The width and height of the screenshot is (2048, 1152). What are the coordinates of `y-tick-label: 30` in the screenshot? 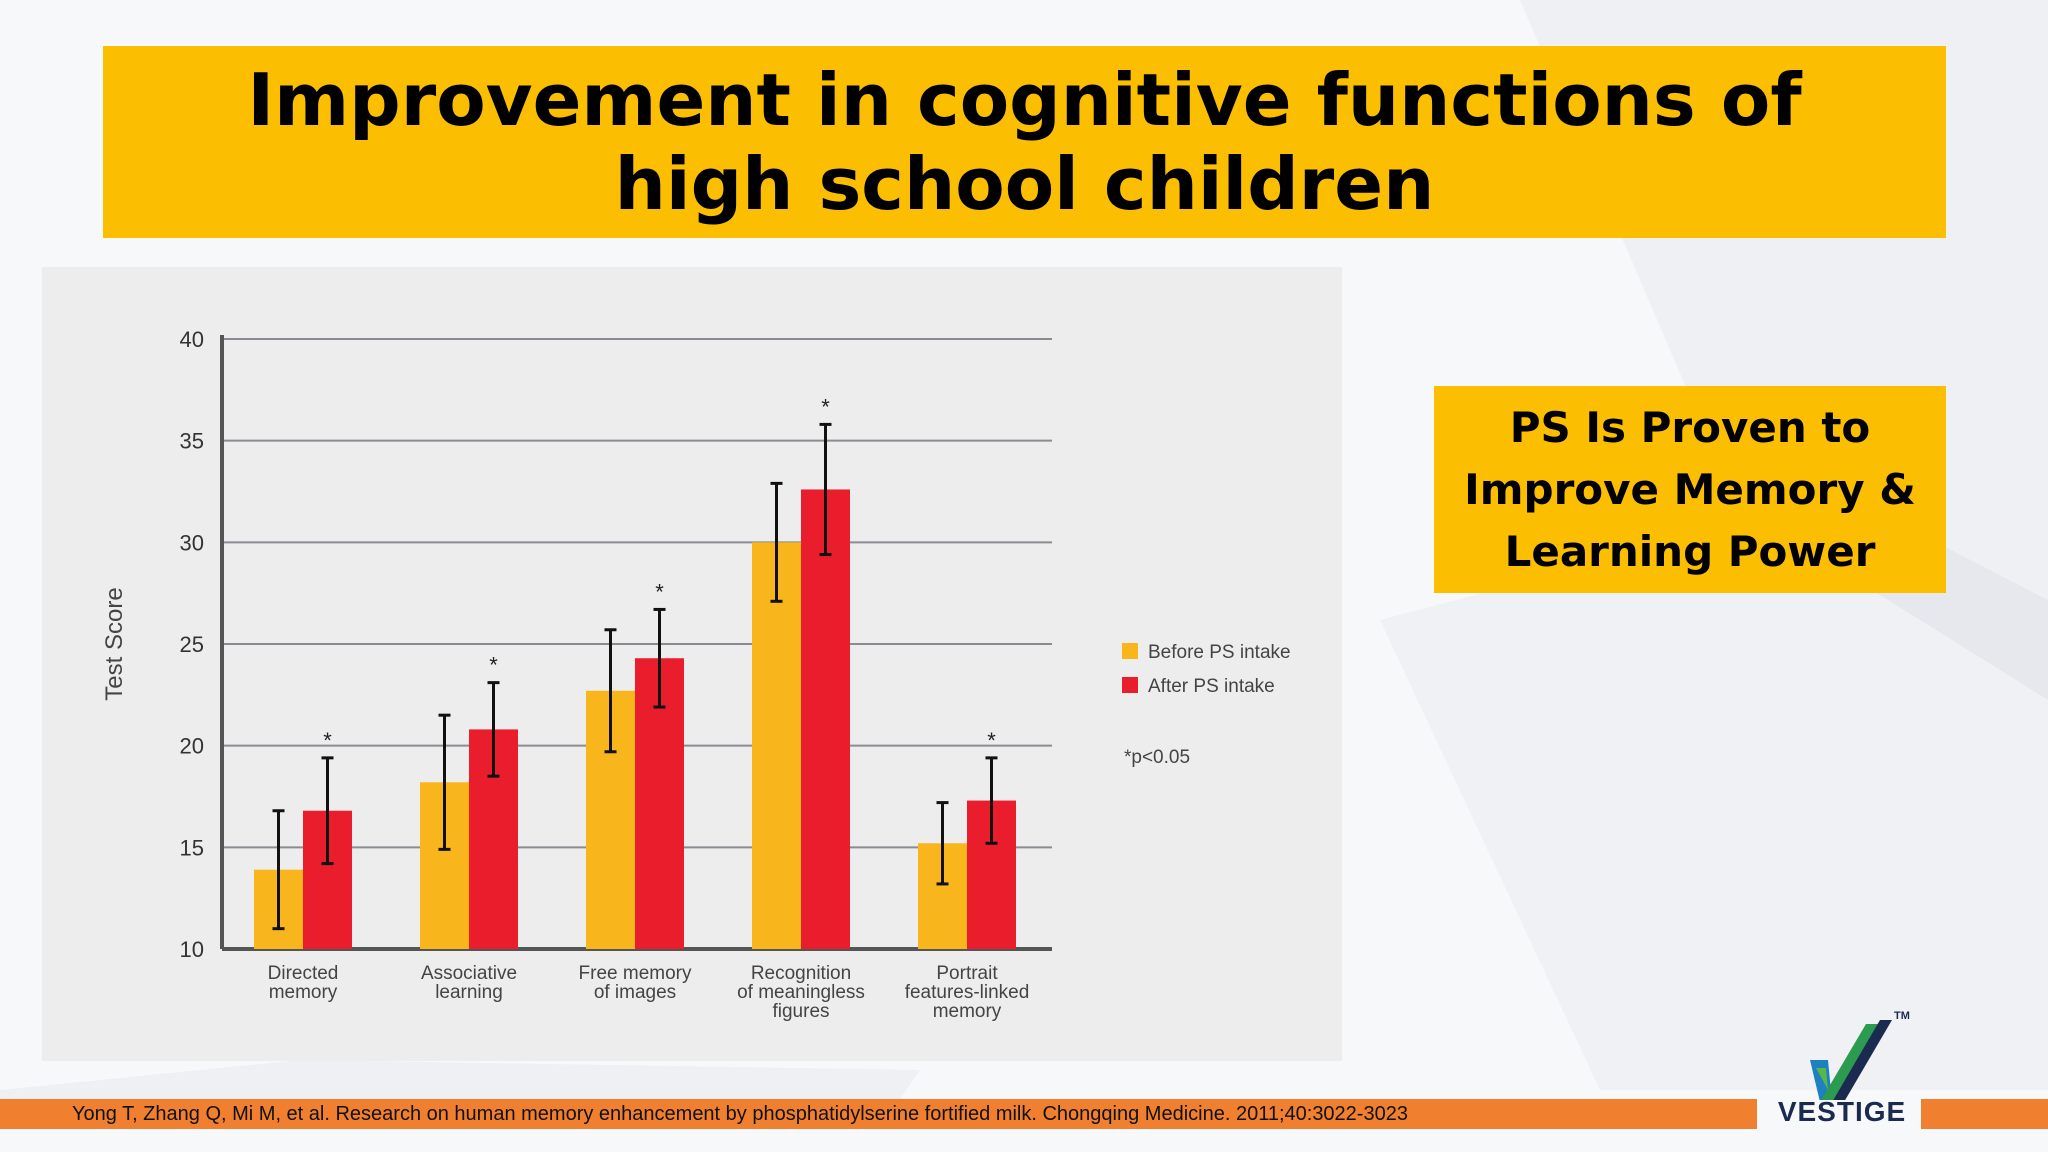 It's located at (192, 542).